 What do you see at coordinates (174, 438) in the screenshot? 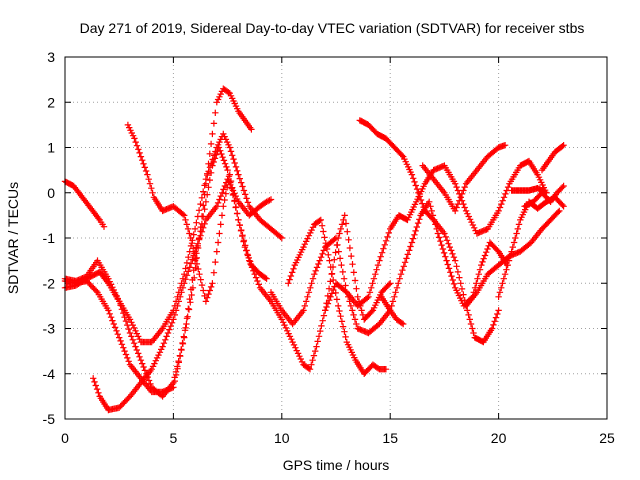
I see `x-tick-label: 5` at bounding box center [174, 438].